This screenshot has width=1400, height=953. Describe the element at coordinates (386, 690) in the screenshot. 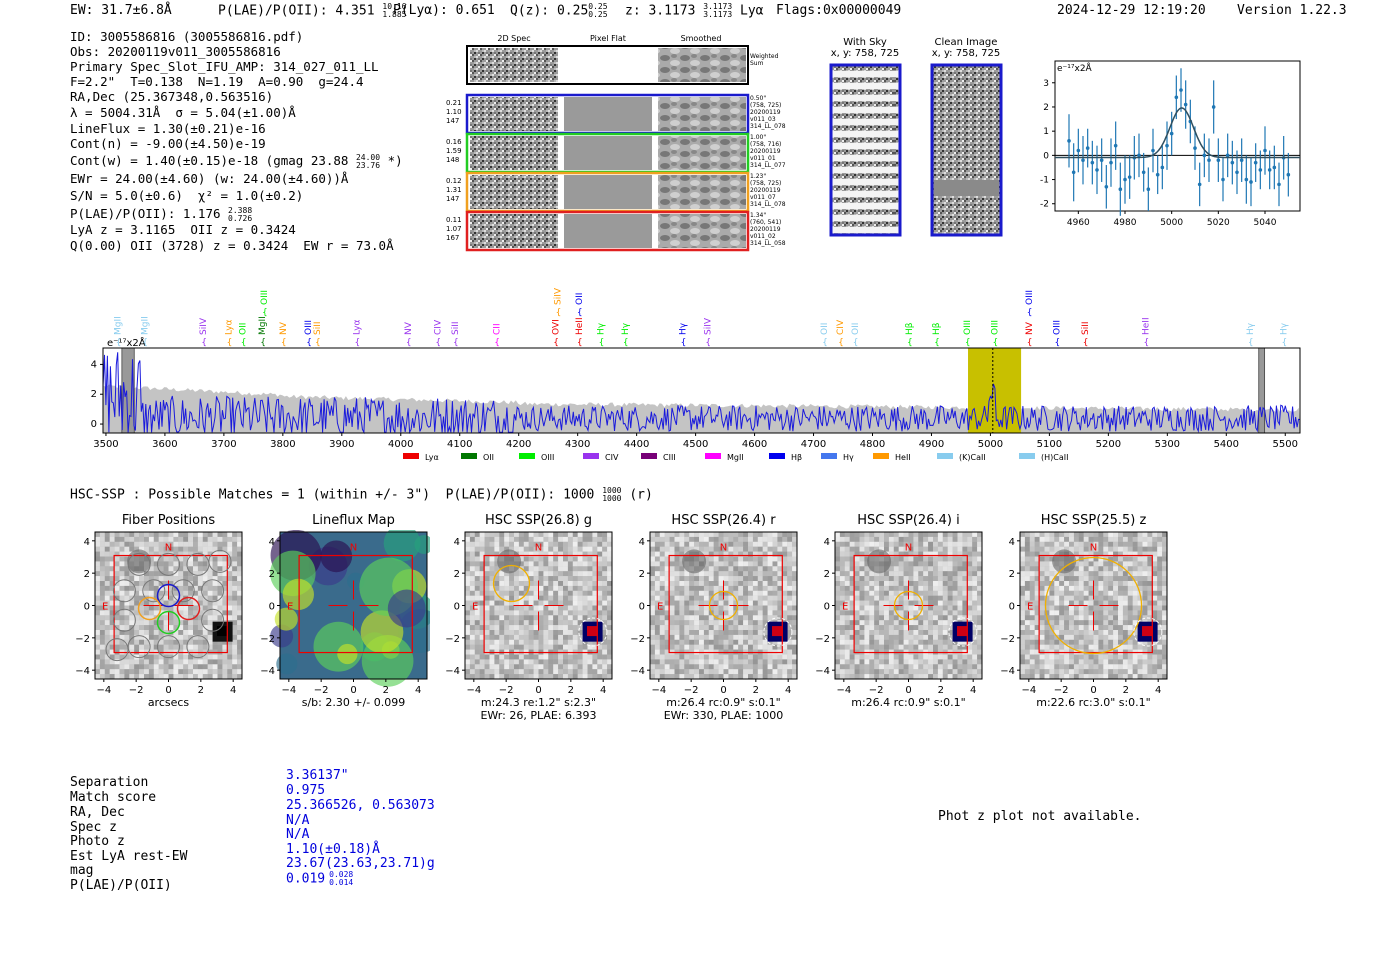

I see `hsc-xtick-label: 2` at that location.